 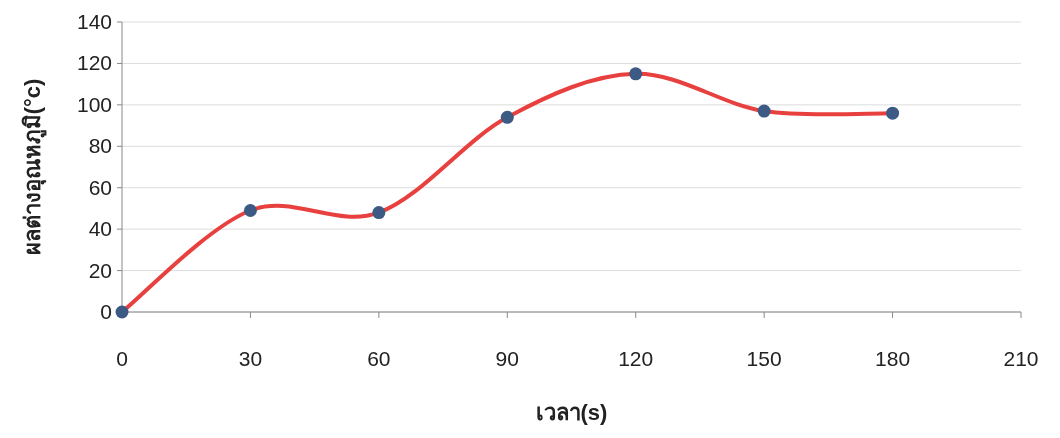 I want to click on x-axis-title: เวลา(s), so click(x=571, y=412).